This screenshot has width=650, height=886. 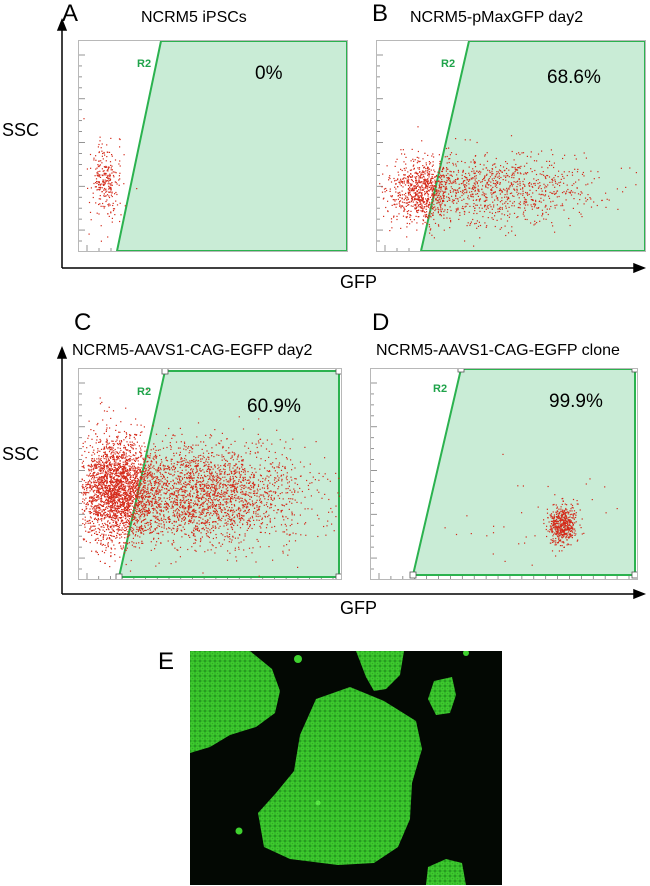 I want to click on plot-c: R2 60.9%, so click(x=210, y=474).